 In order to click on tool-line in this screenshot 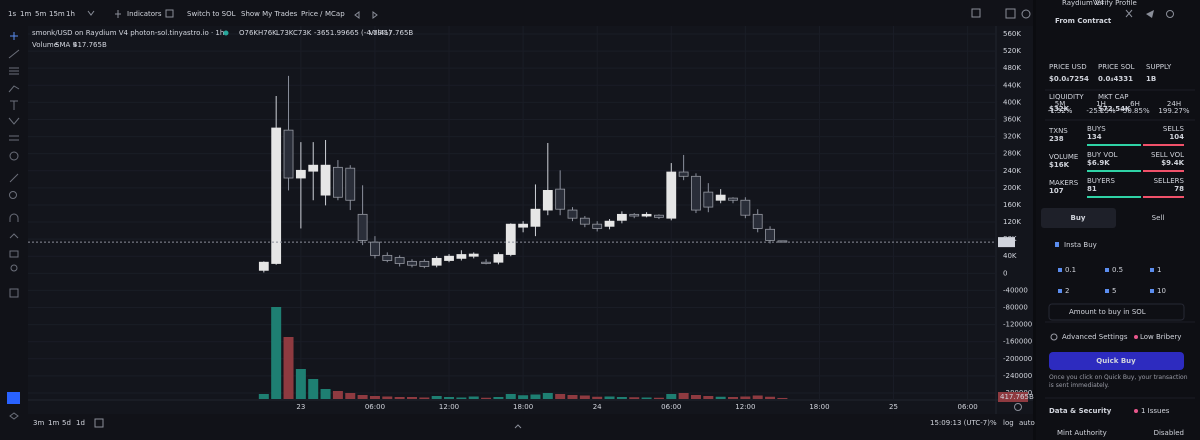, I will do `click(14, 54)`.